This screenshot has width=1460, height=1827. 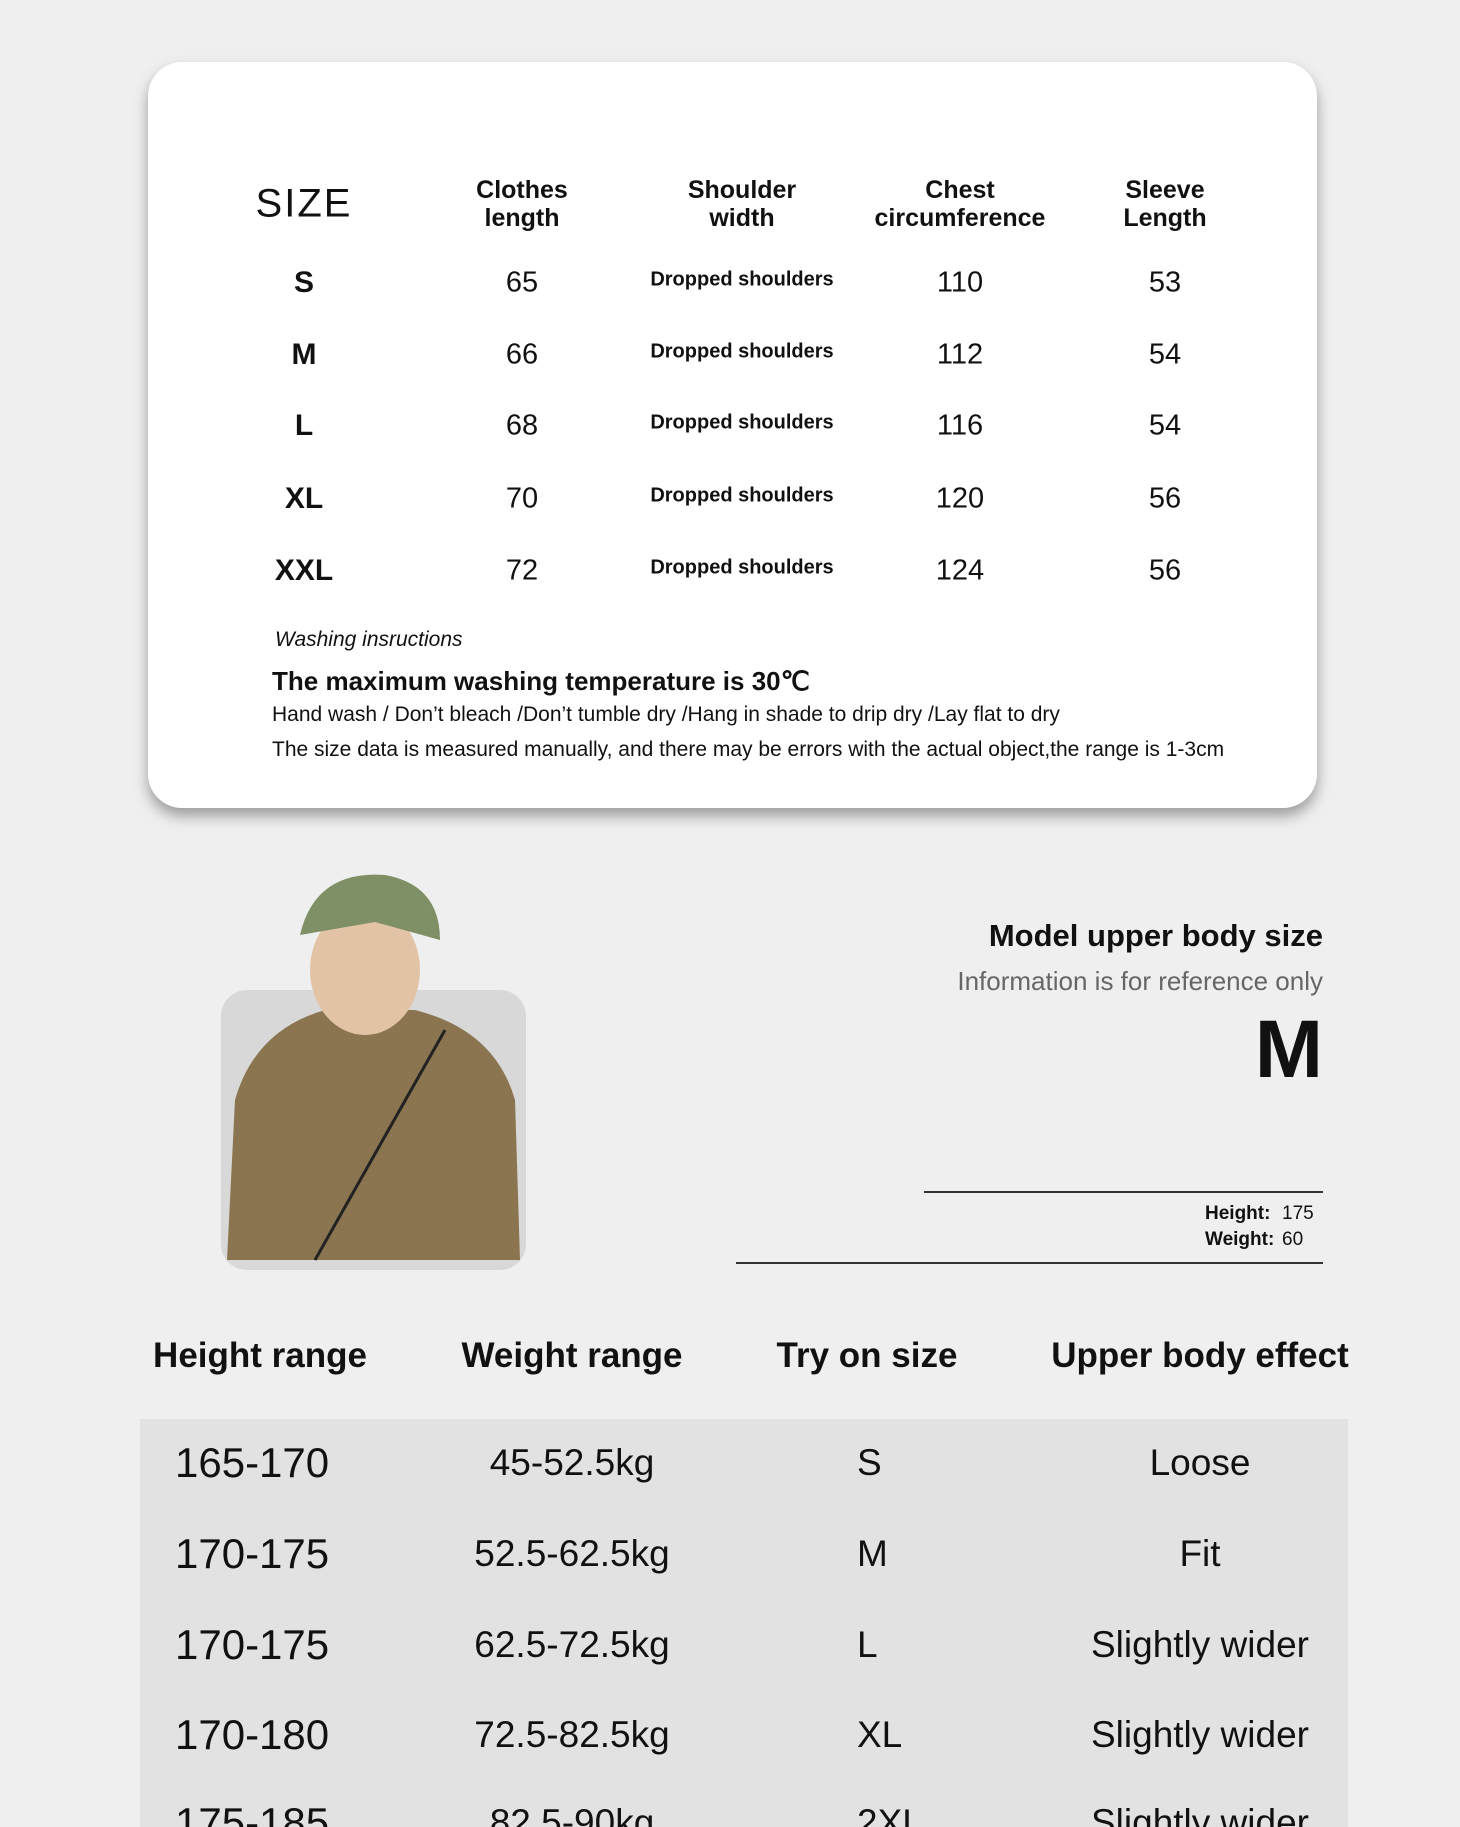 What do you see at coordinates (1200, 1462) in the screenshot?
I see `fit-cell: Loose` at bounding box center [1200, 1462].